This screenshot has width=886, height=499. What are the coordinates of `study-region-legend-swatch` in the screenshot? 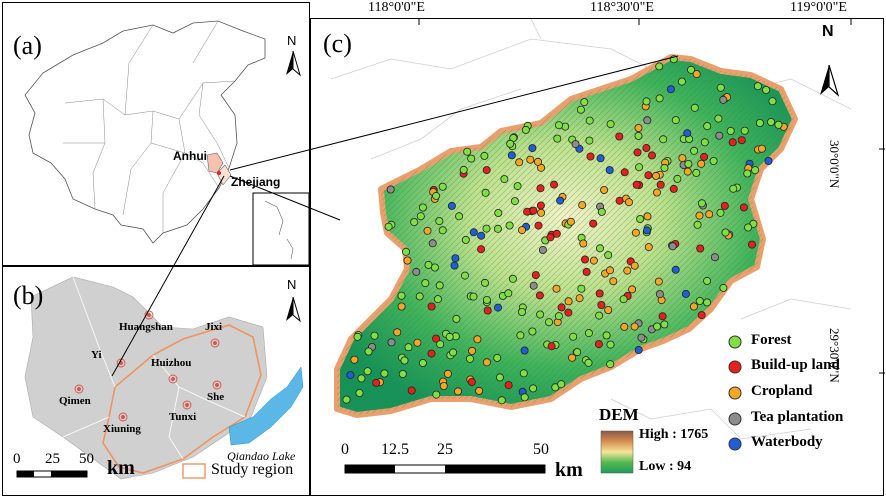 It's located at (194, 471).